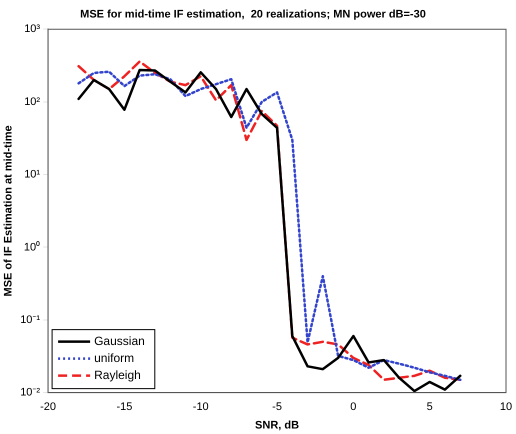  I want to click on y-tick-label: 10⁰, so click(32, 247).